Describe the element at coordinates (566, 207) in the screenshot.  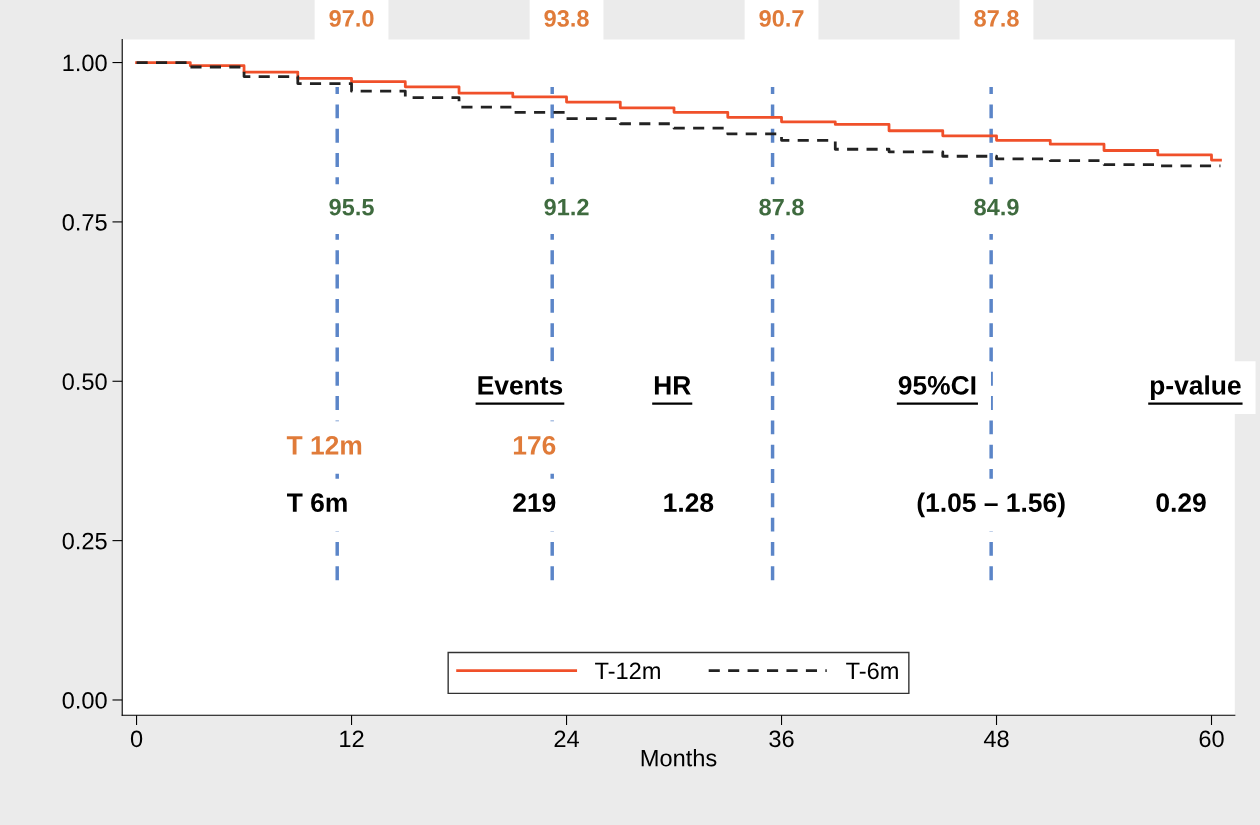
I see `annotation: 91.2` at that location.